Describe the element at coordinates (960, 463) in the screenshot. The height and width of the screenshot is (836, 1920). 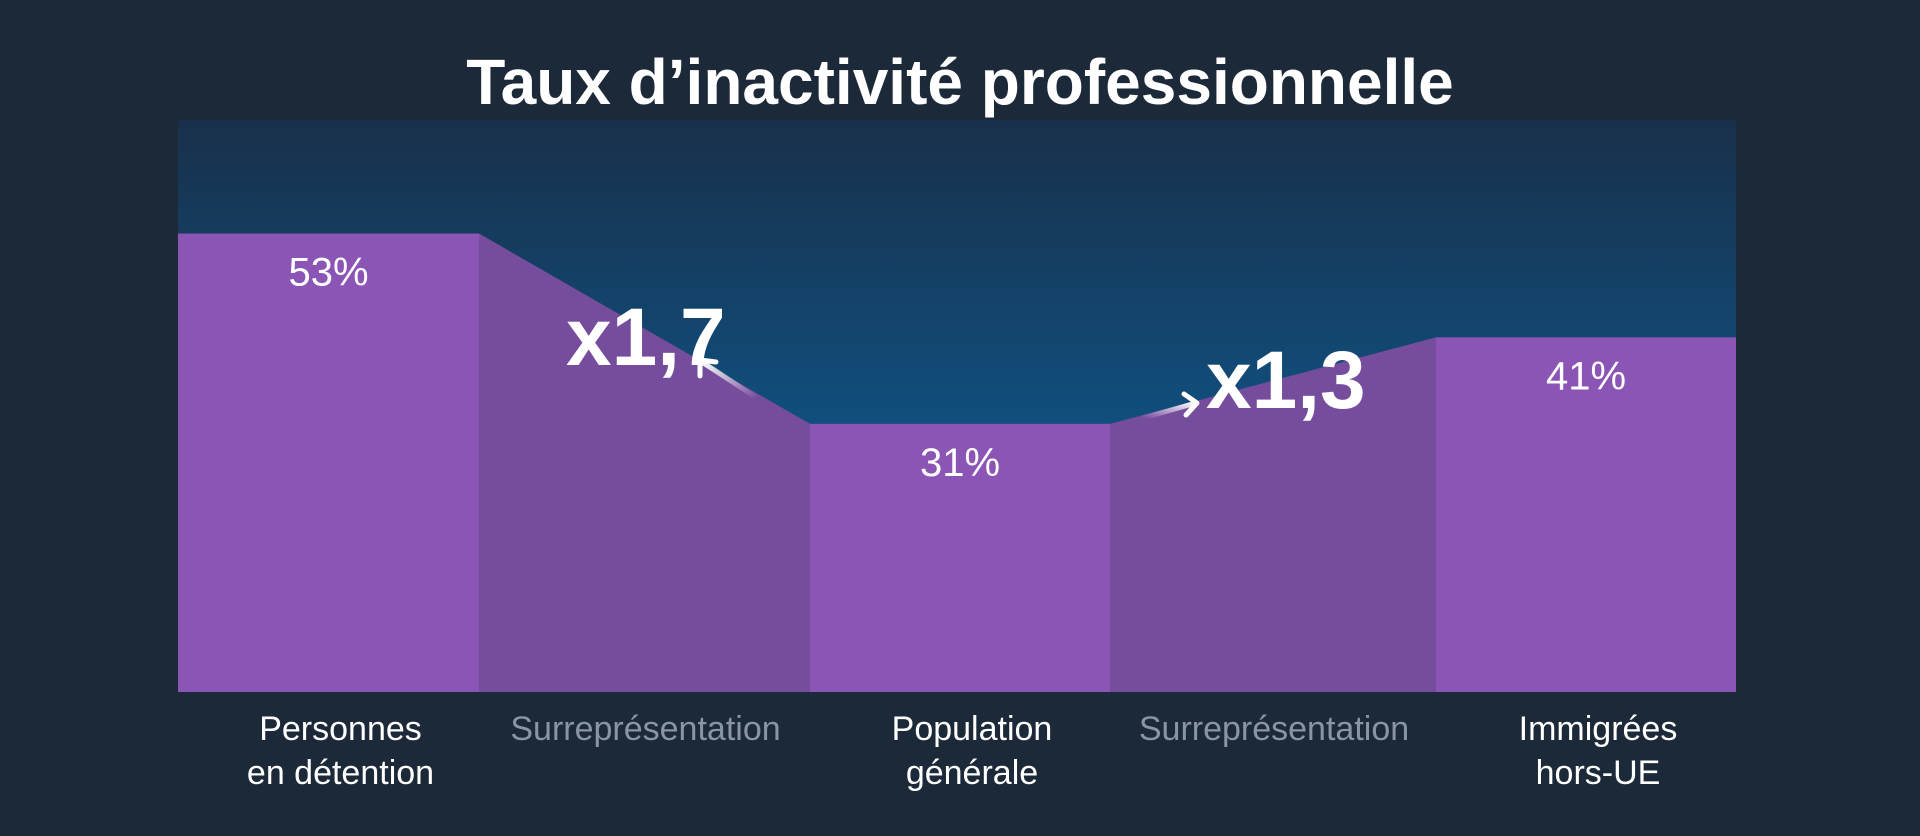
I see `bar-value-label-2: 31%` at that location.